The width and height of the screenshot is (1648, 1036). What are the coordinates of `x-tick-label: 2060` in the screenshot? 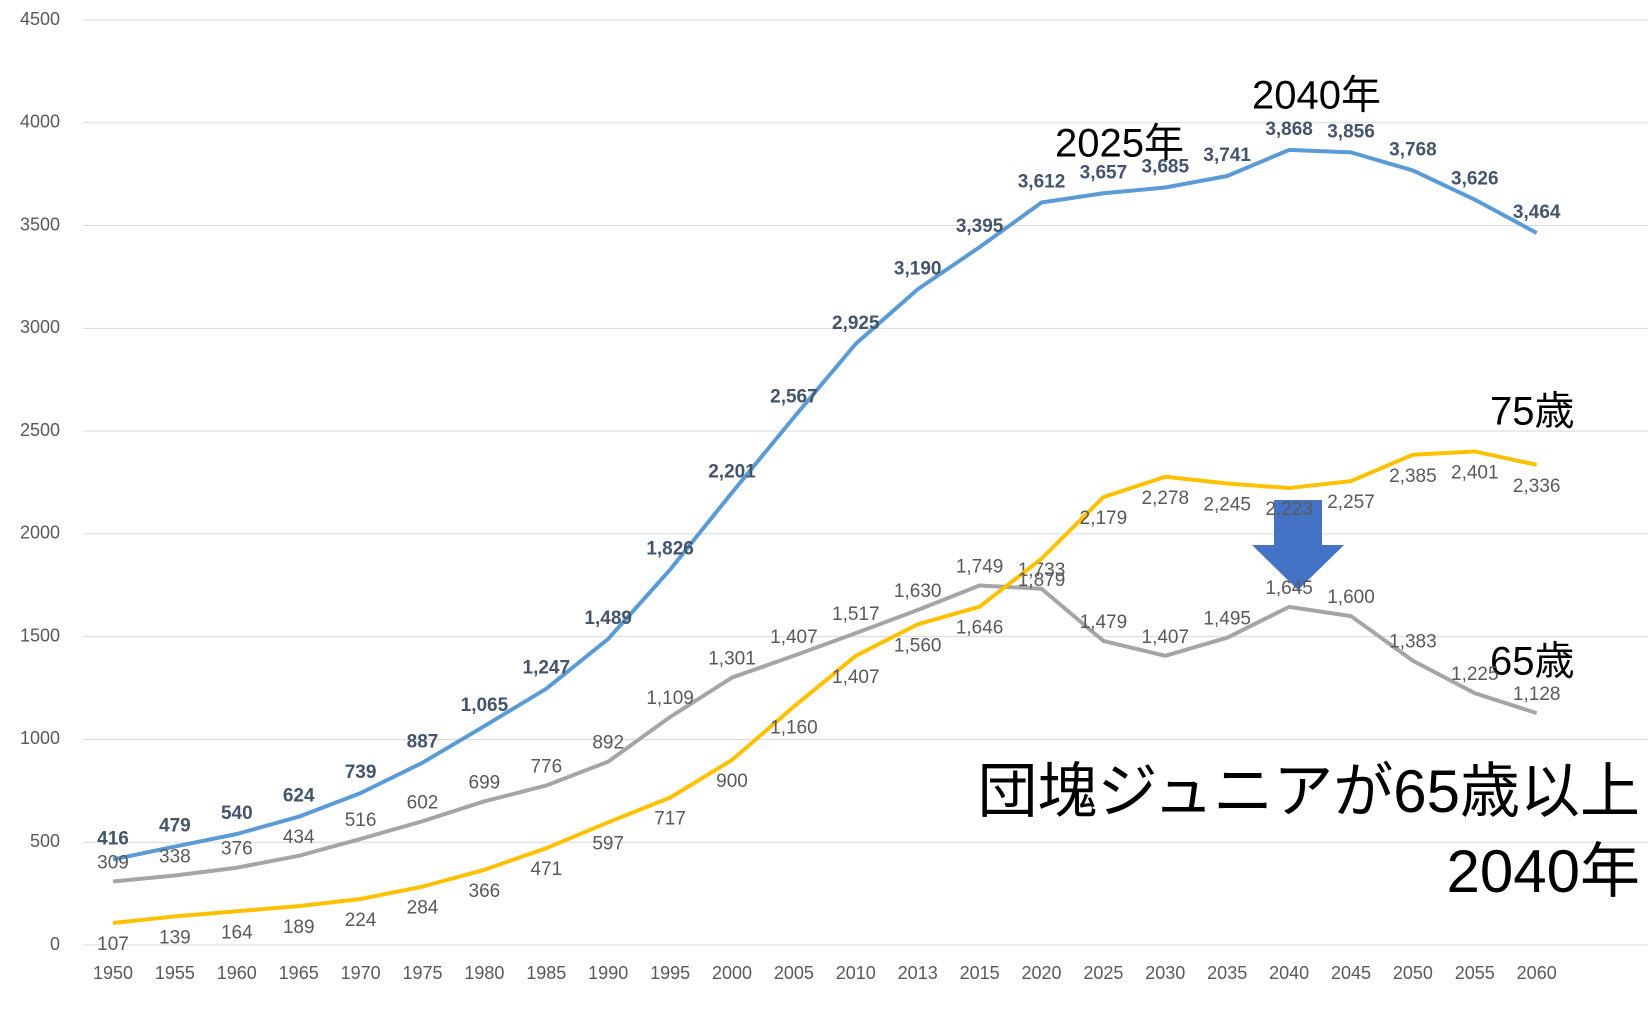 It's located at (1537, 973).